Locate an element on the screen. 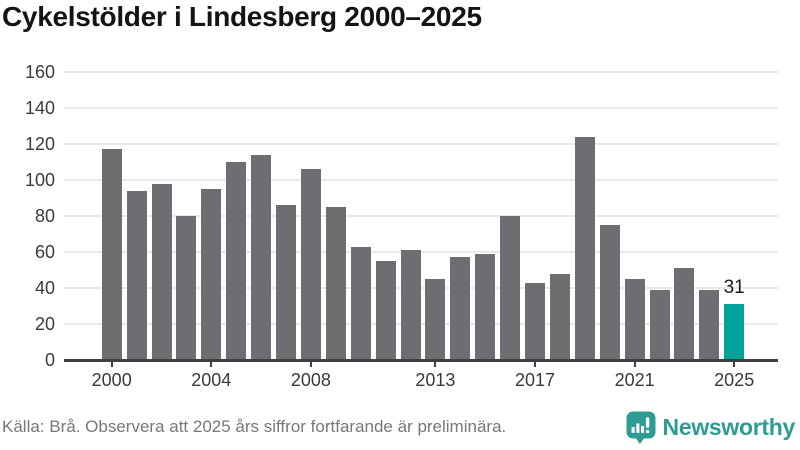 The image size is (800, 450). bar-2009 is located at coordinates (335, 283).